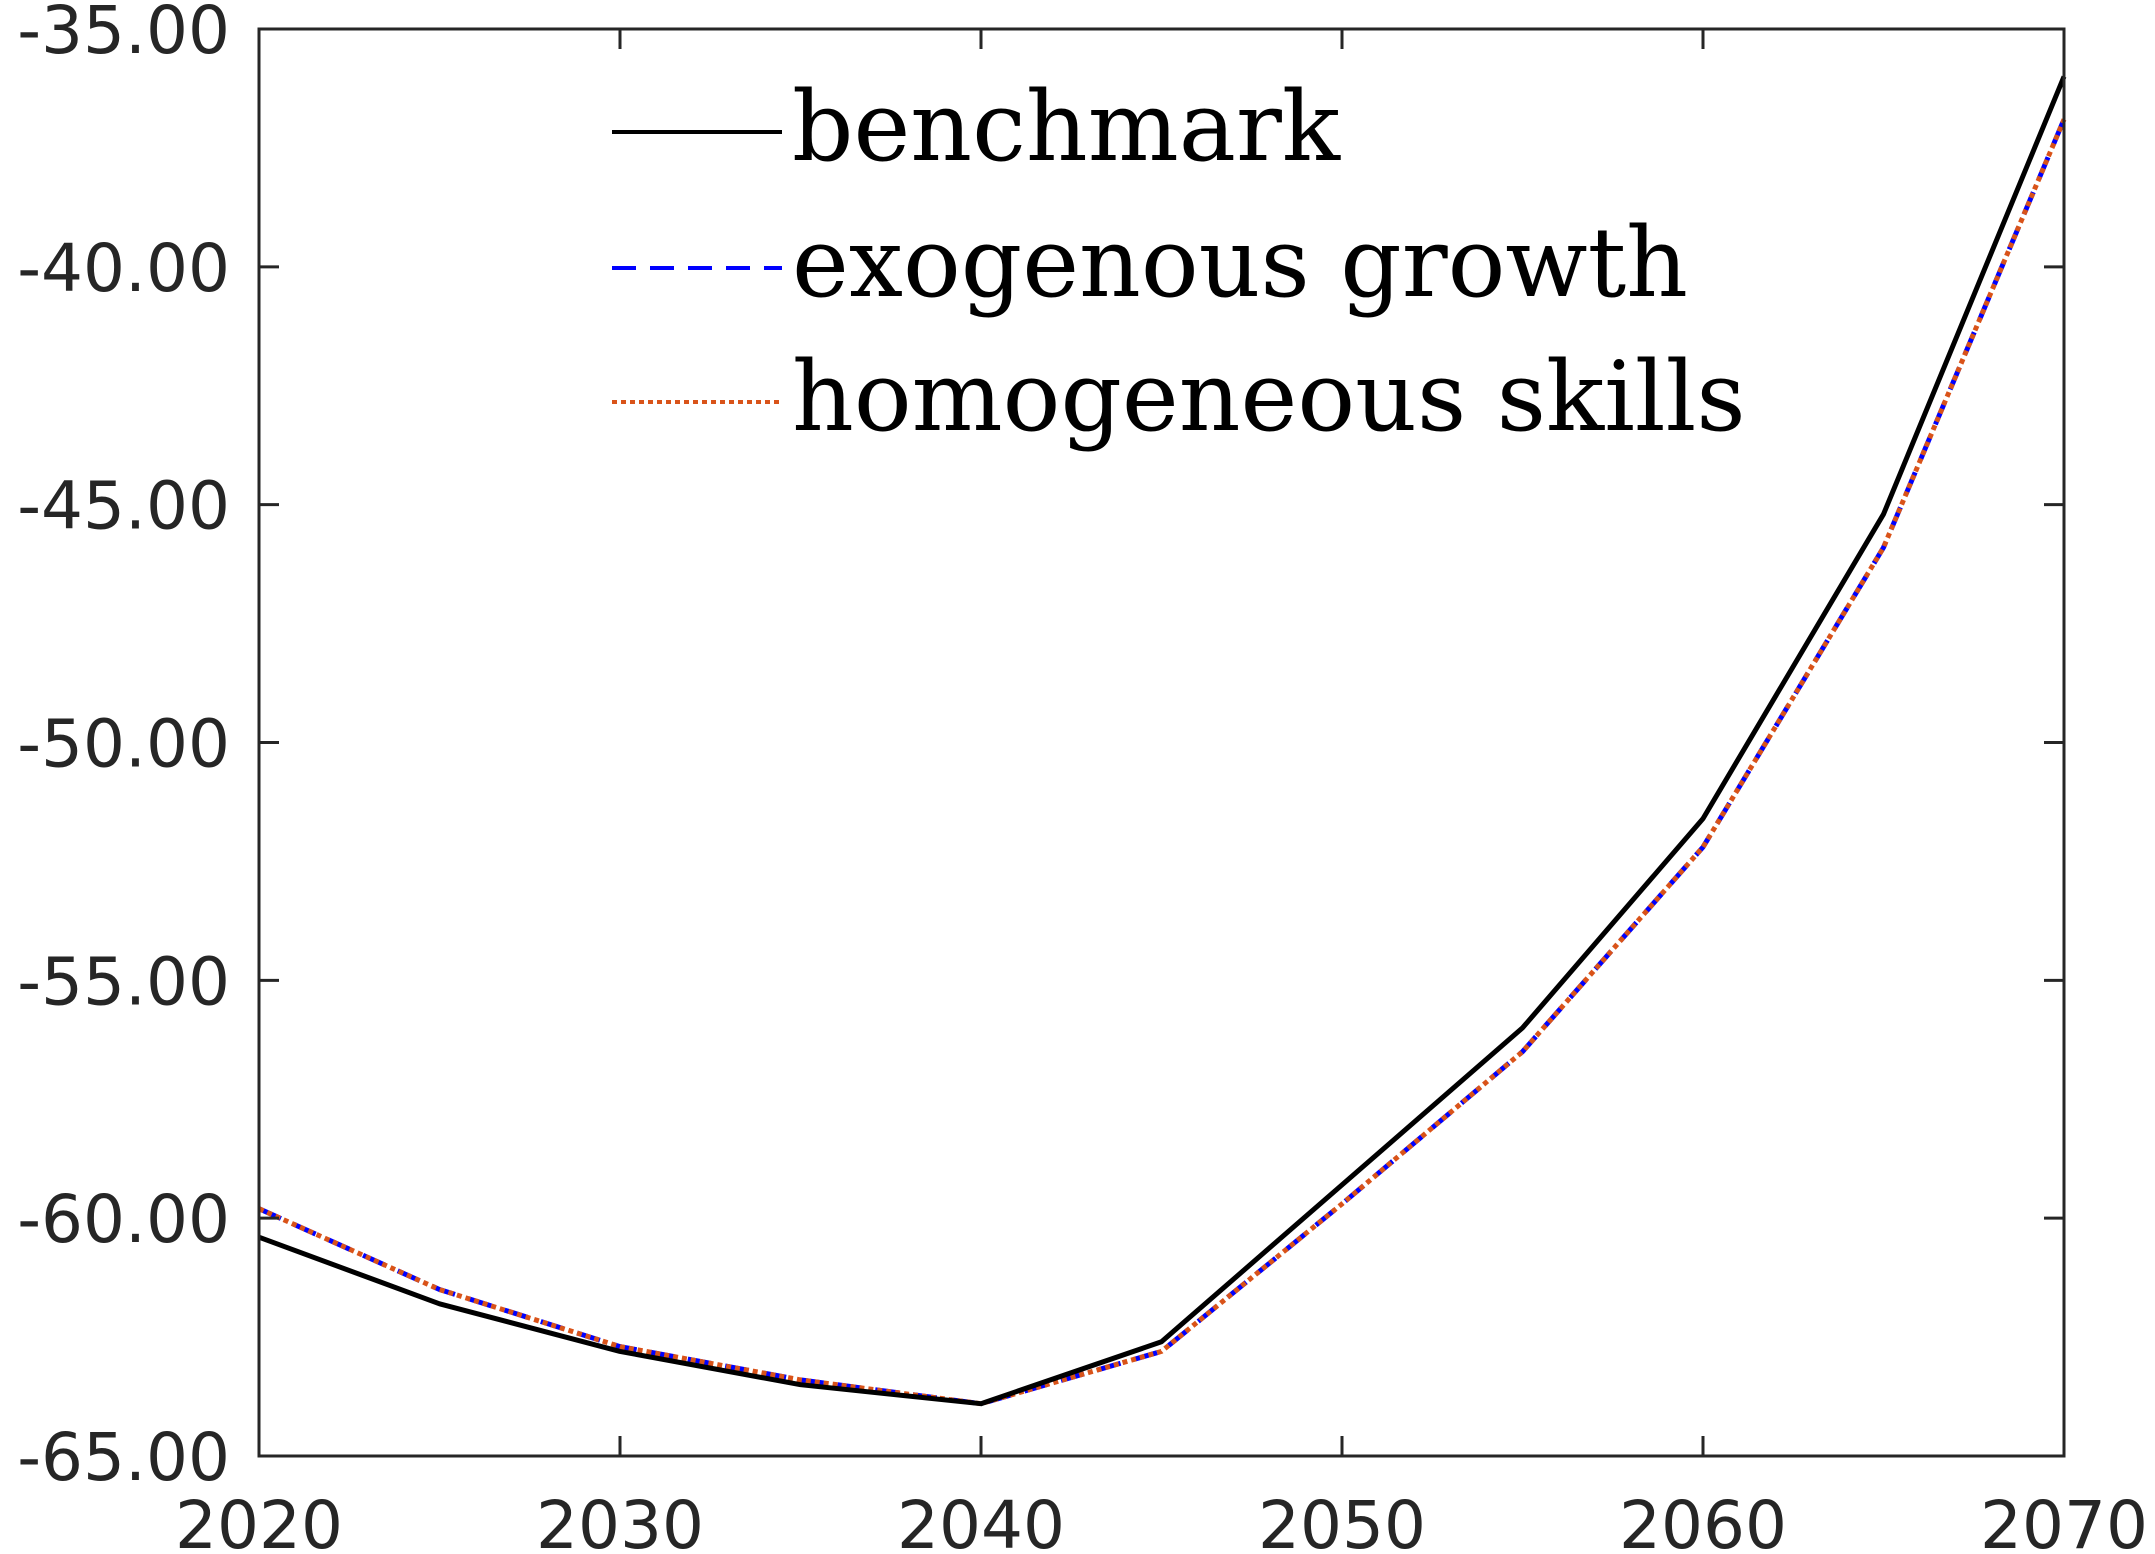 This screenshot has width=2155, height=1554. Describe the element at coordinates (123, 506) in the screenshot. I see `y-tick-label: -45.00` at that location.